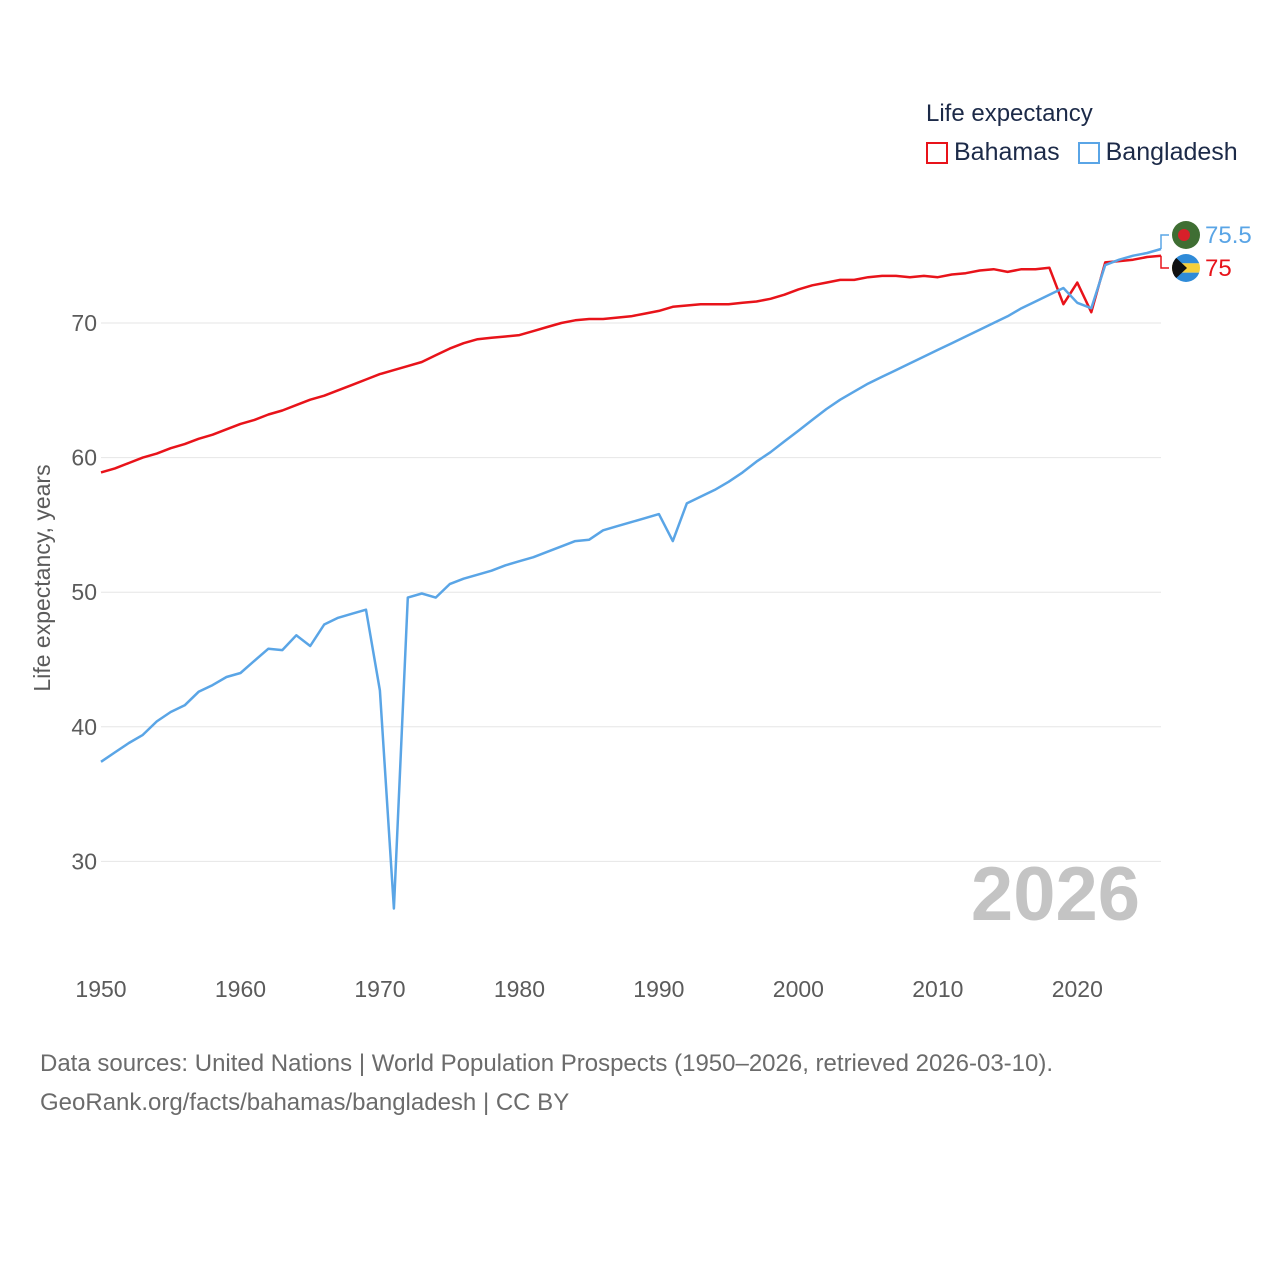  I want to click on end-connector-bangladesh, so click(1164, 241).